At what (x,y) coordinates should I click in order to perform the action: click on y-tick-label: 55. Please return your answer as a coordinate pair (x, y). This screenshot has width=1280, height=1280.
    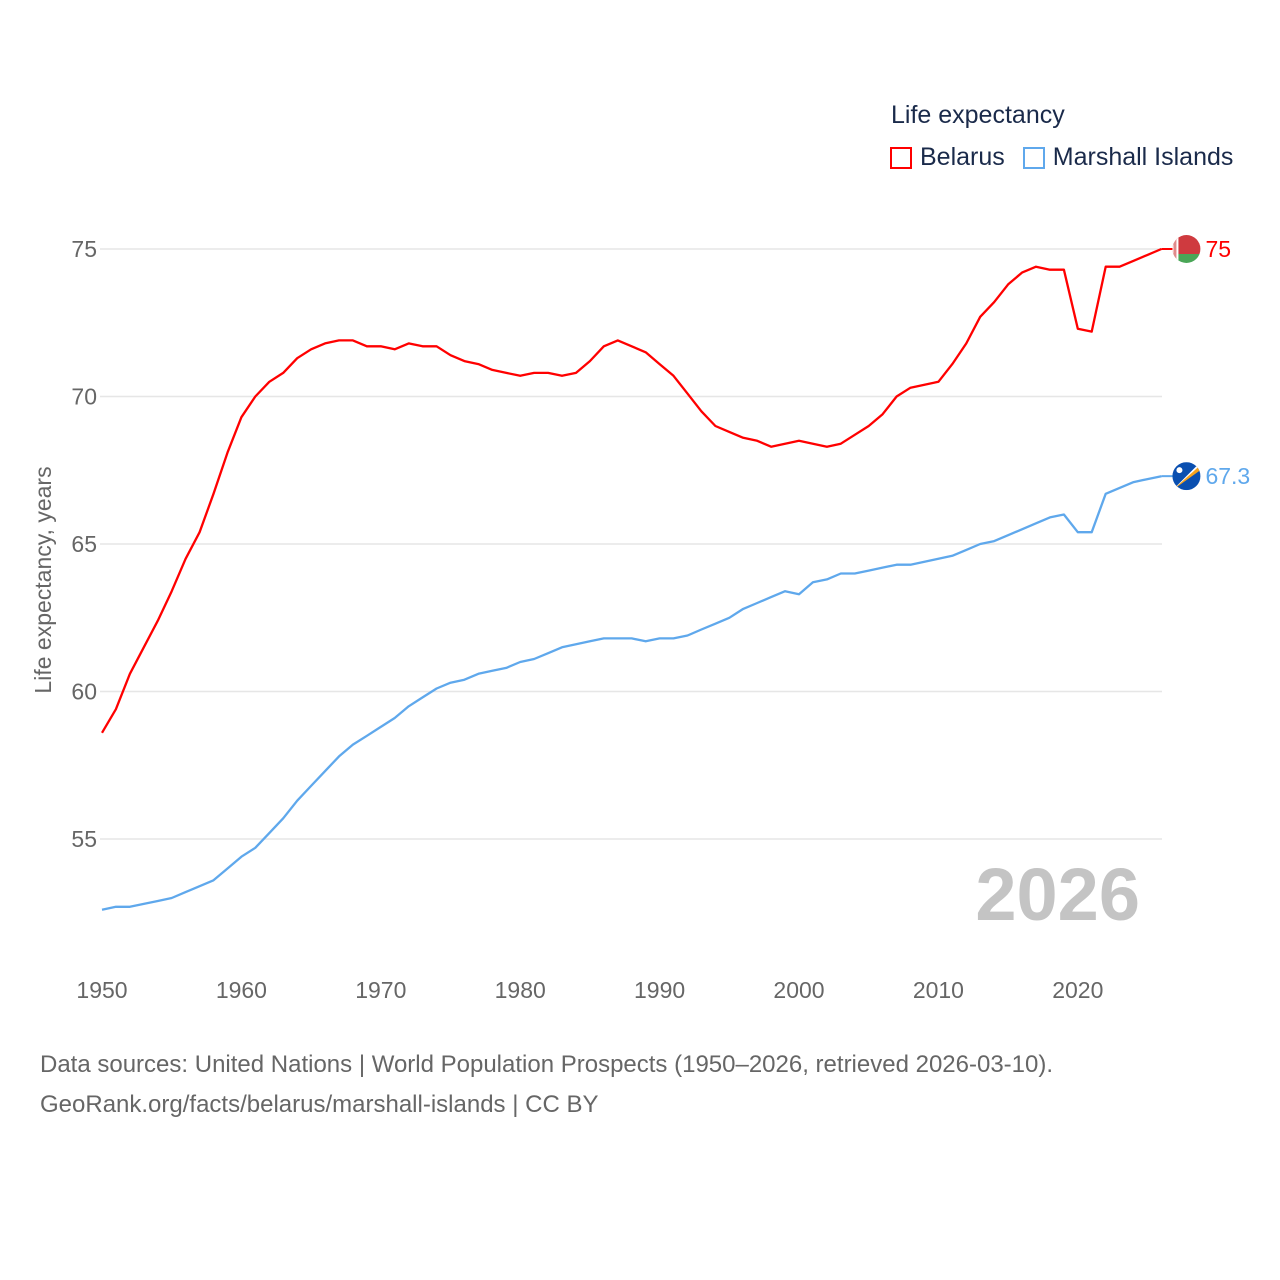
    Looking at the image, I should click on (84, 839).